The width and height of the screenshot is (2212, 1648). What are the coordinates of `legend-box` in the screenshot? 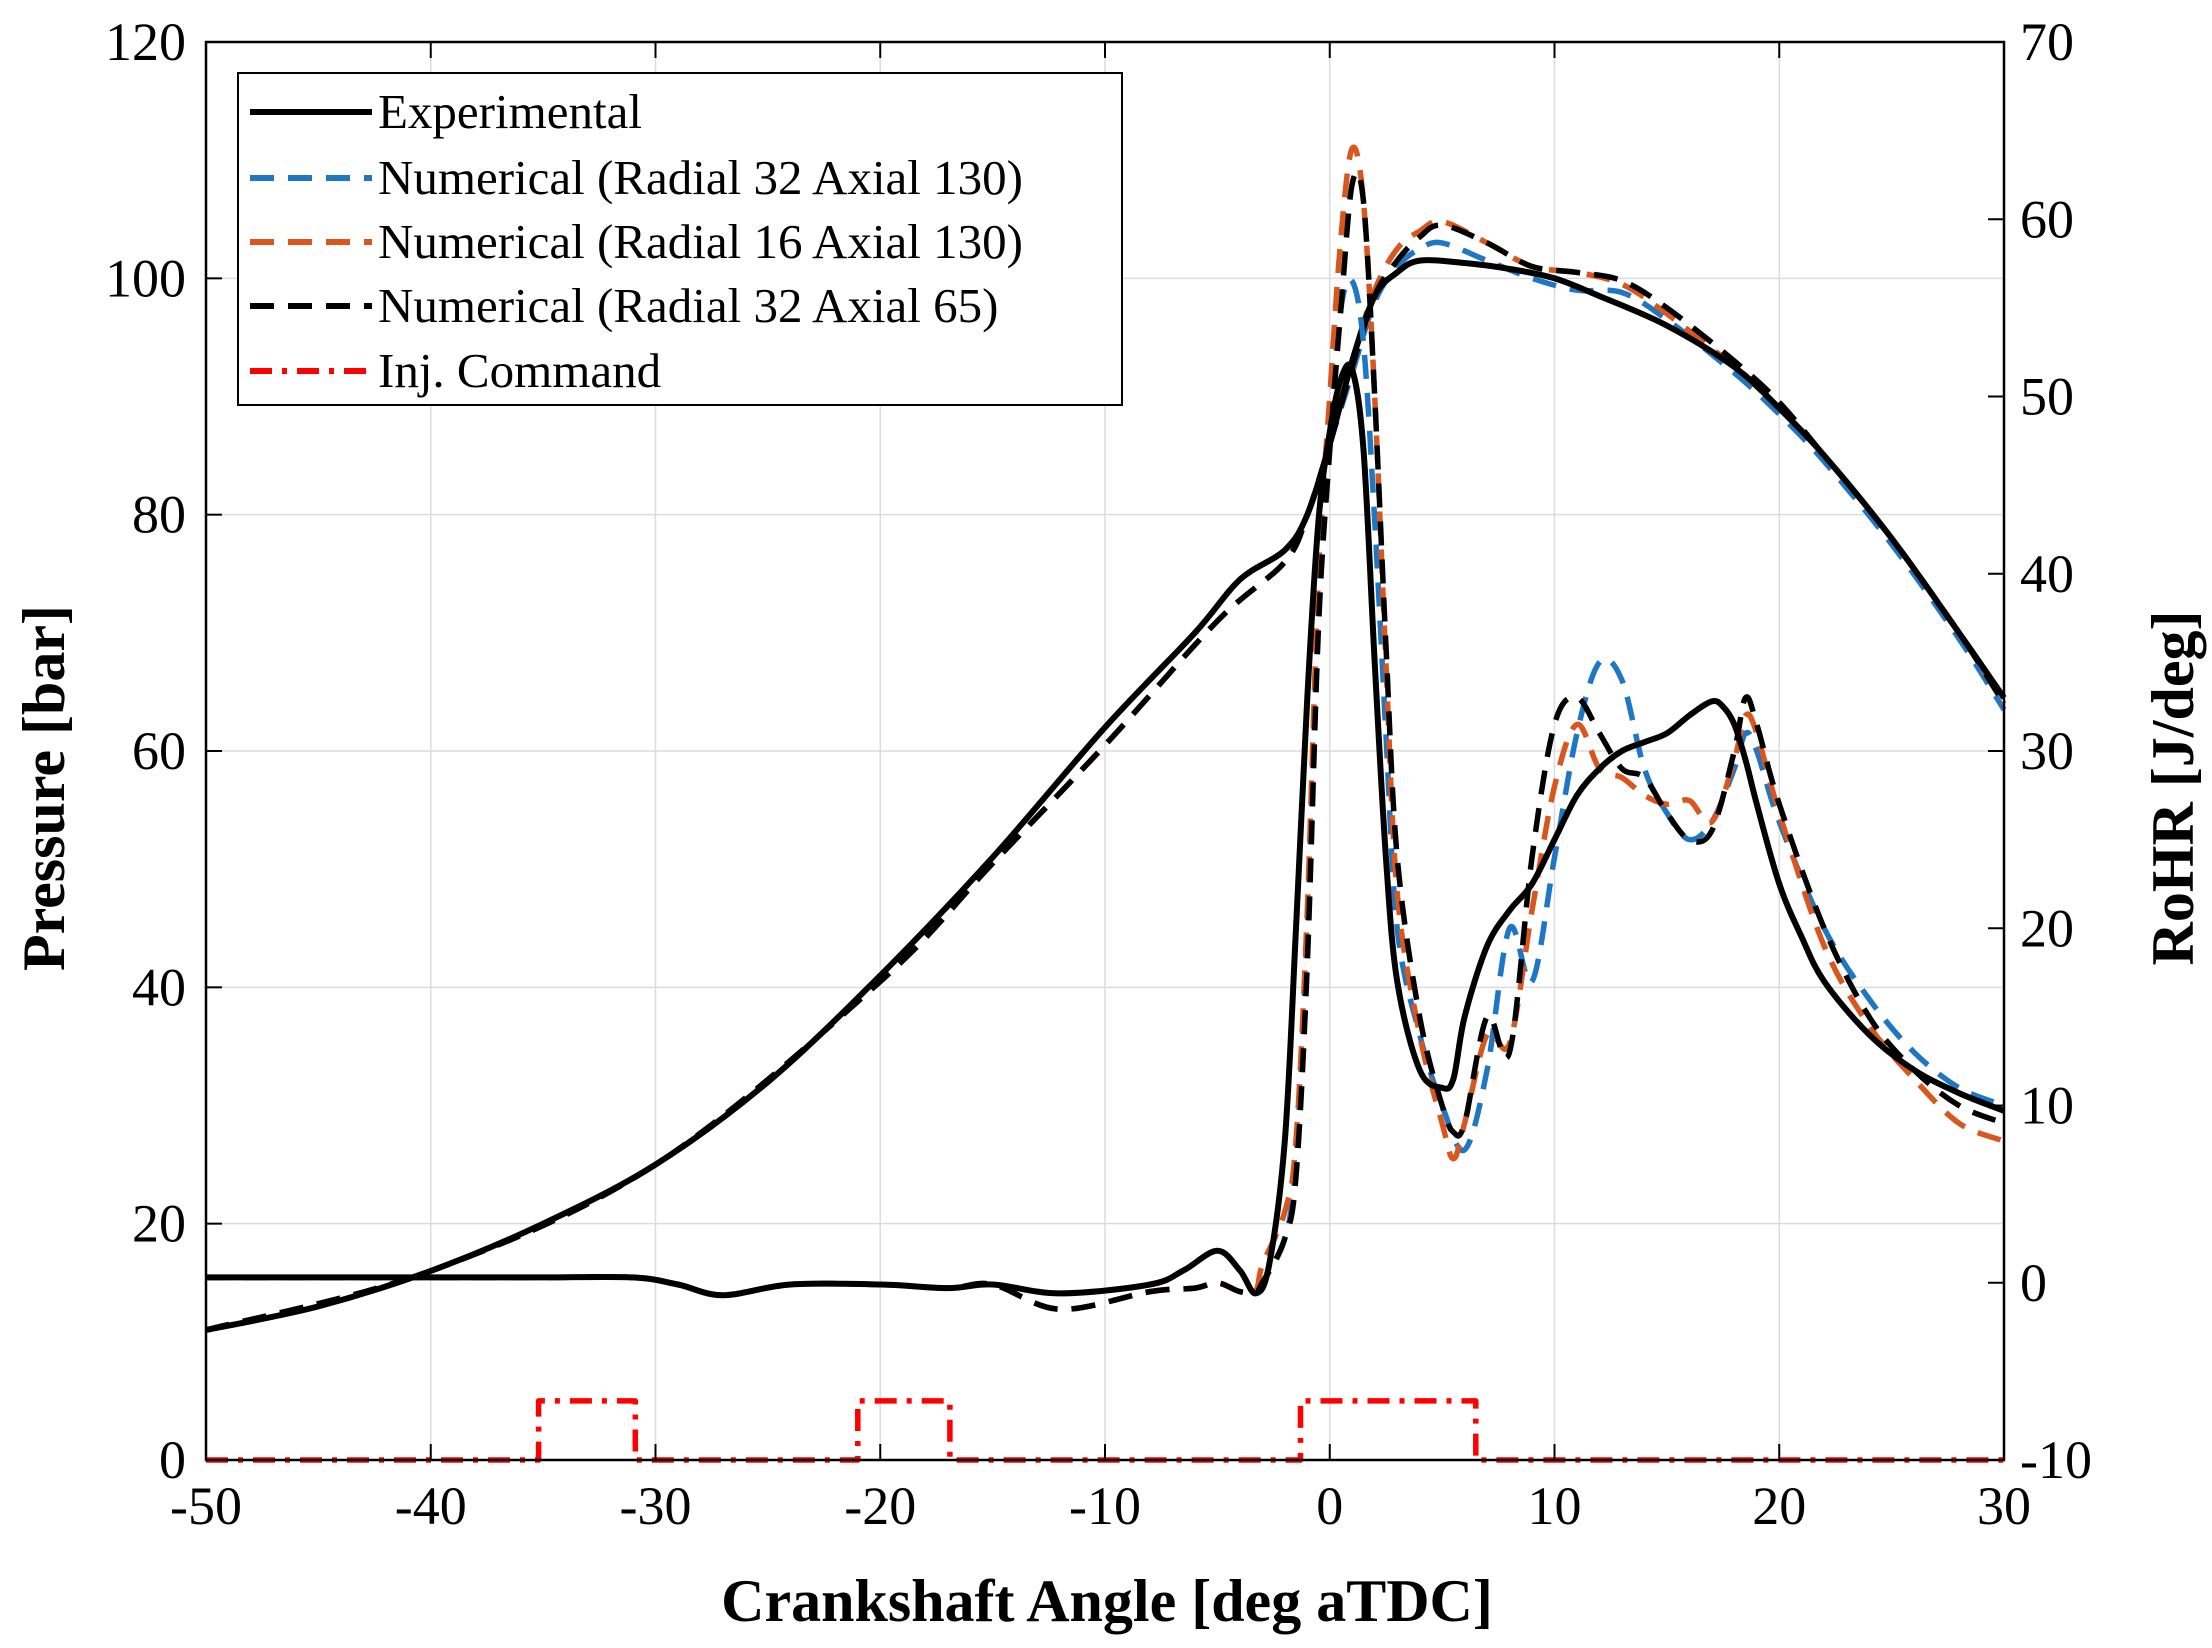 It's located at (680, 239).